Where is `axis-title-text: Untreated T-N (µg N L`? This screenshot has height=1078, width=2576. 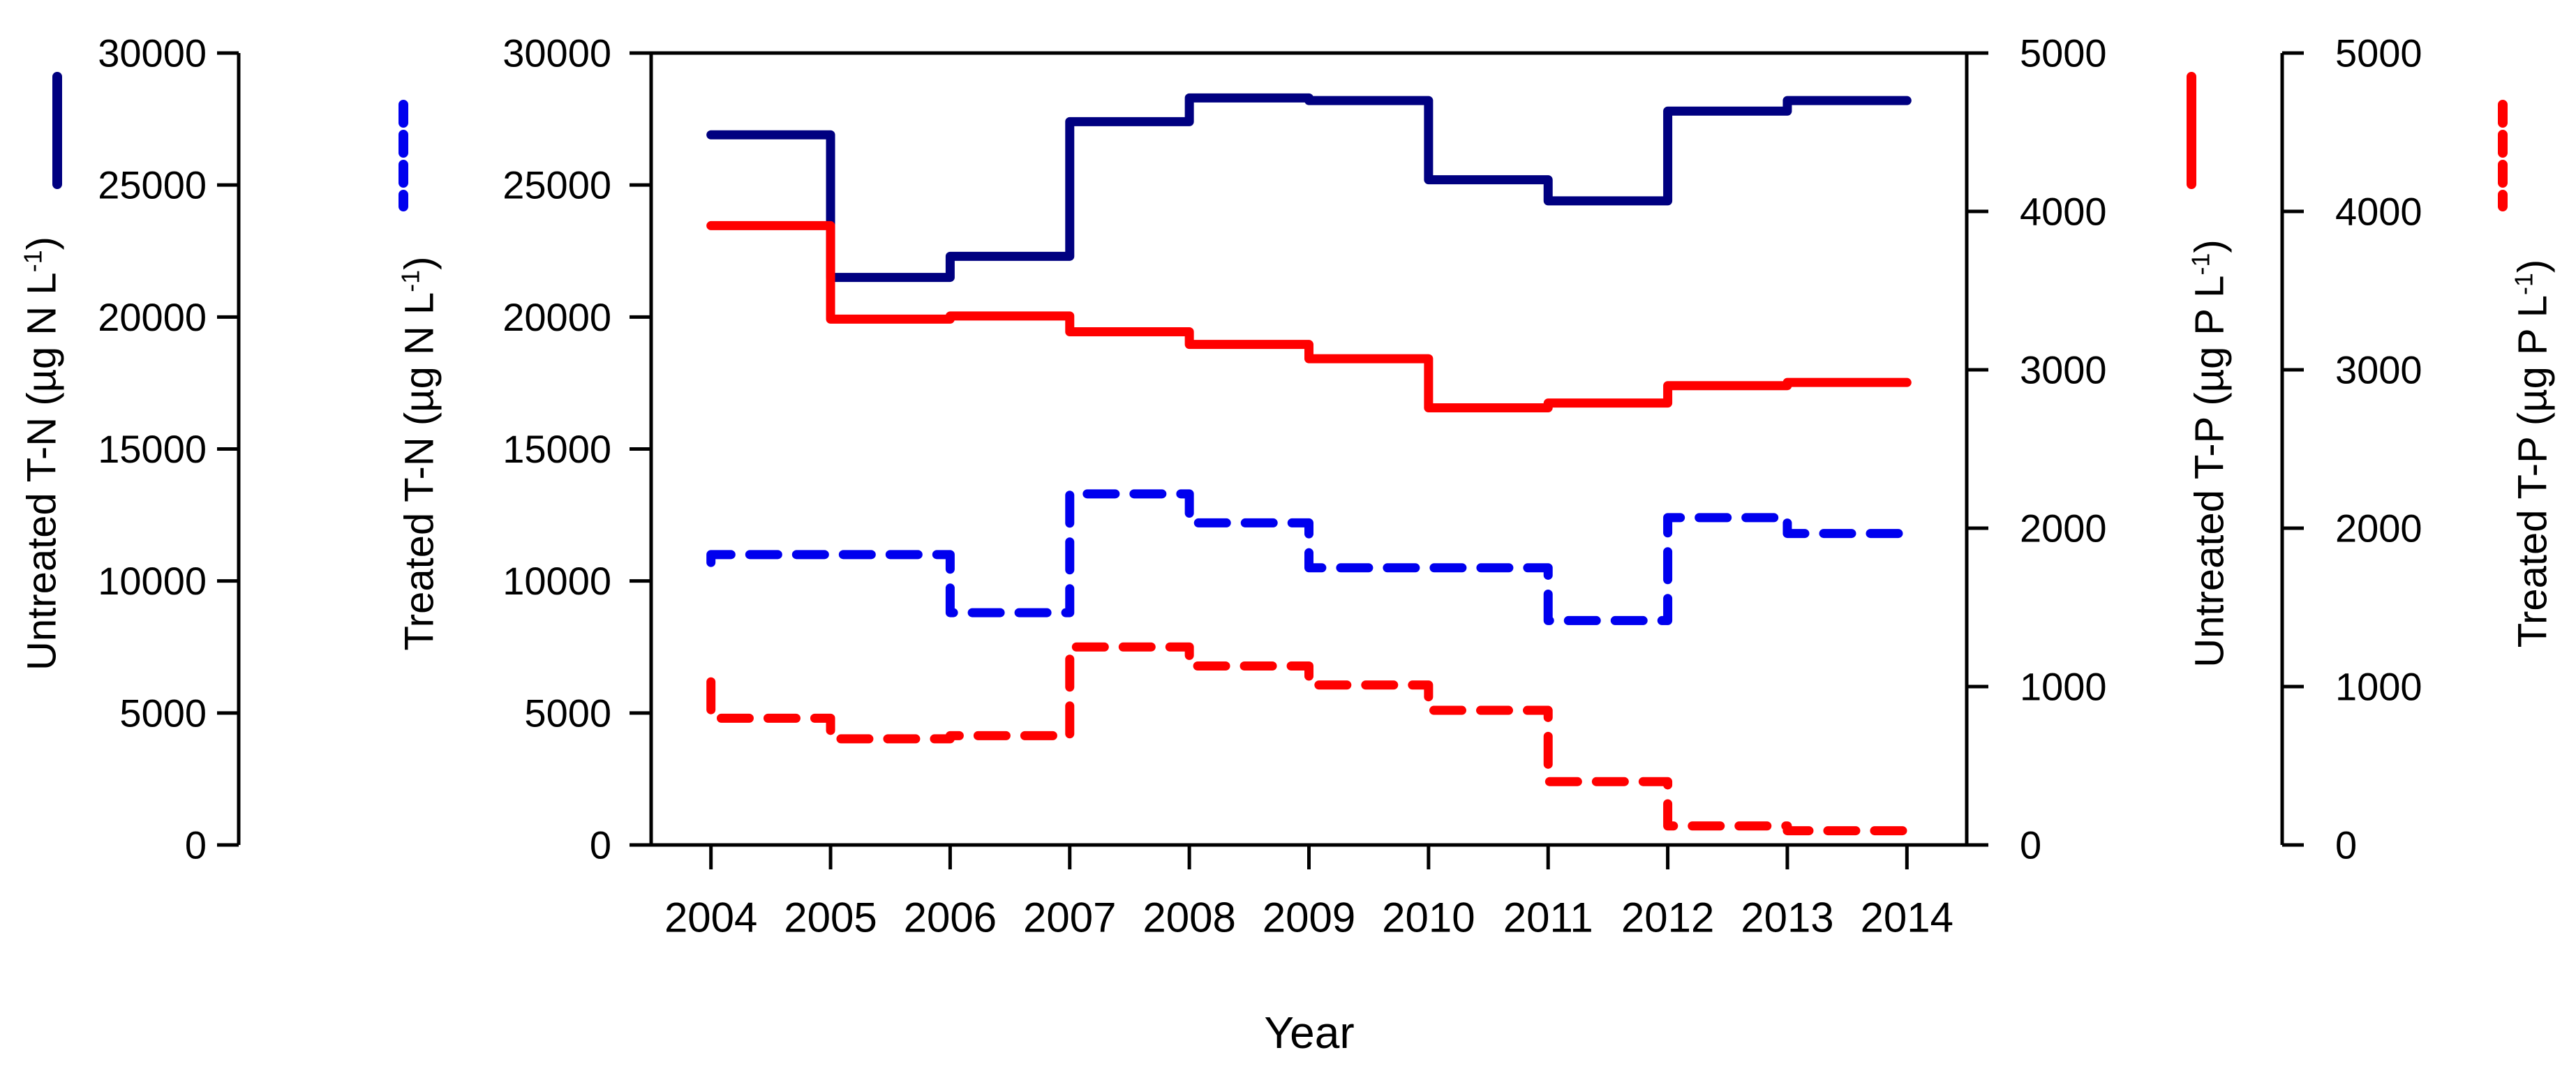 axis-title-text: Untreated T-N (µg N L is located at coordinates (42, 471).